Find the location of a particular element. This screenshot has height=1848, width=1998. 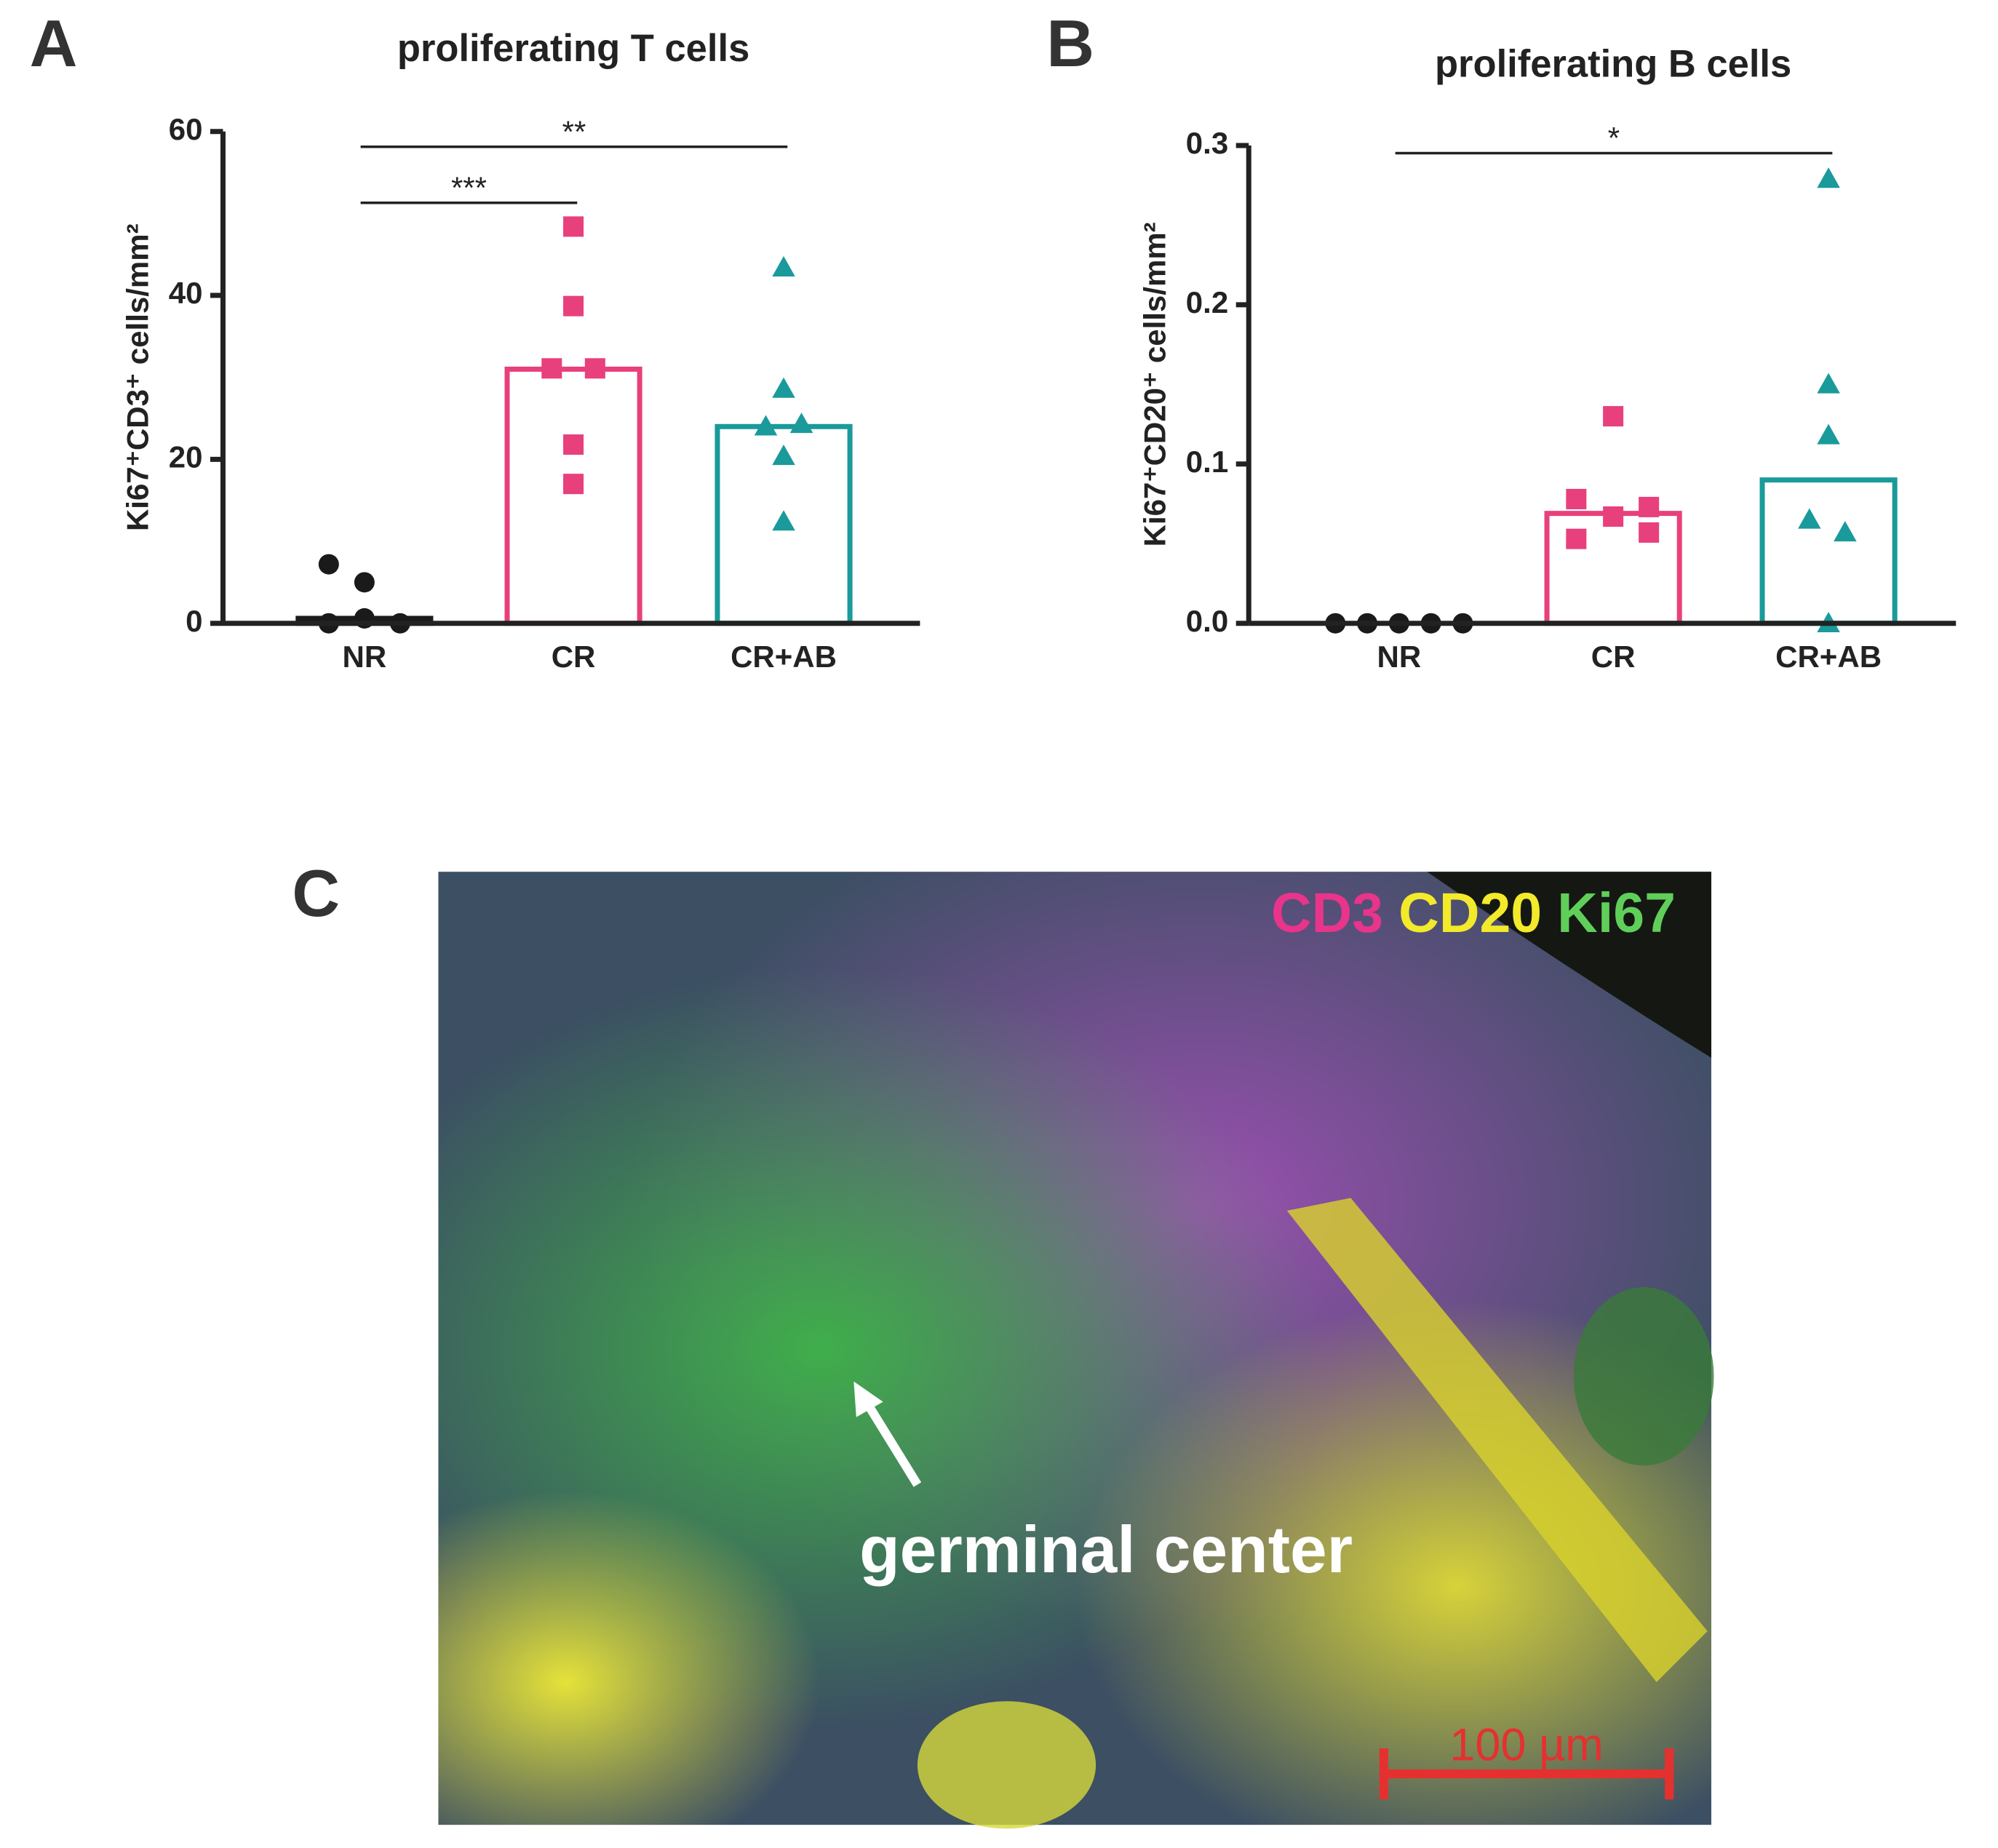

y-tick-label: 0 is located at coordinates (194, 621).